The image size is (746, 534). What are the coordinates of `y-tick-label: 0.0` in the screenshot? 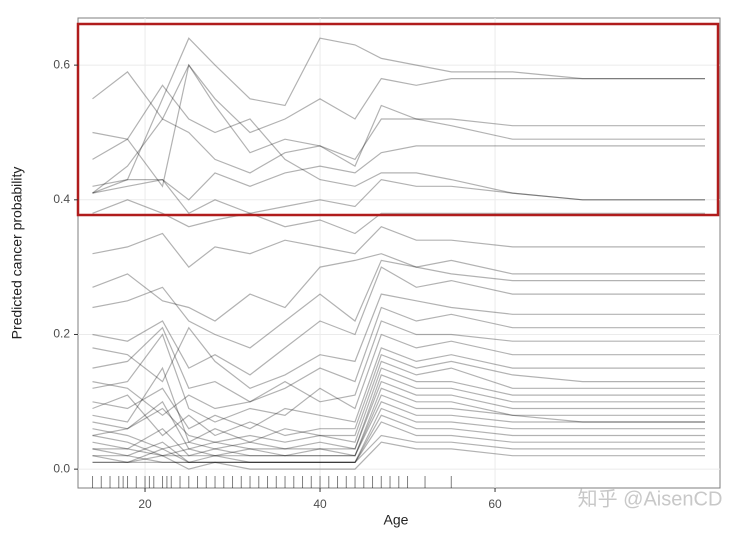 It's located at (61, 468).